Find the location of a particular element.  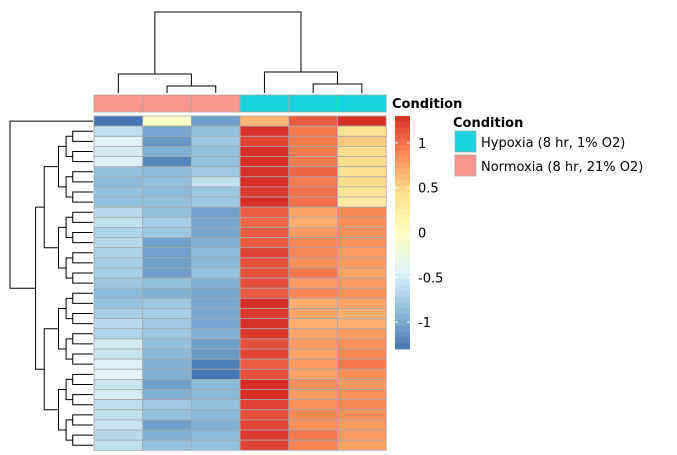

legend-swatch is located at coordinates (465, 141).